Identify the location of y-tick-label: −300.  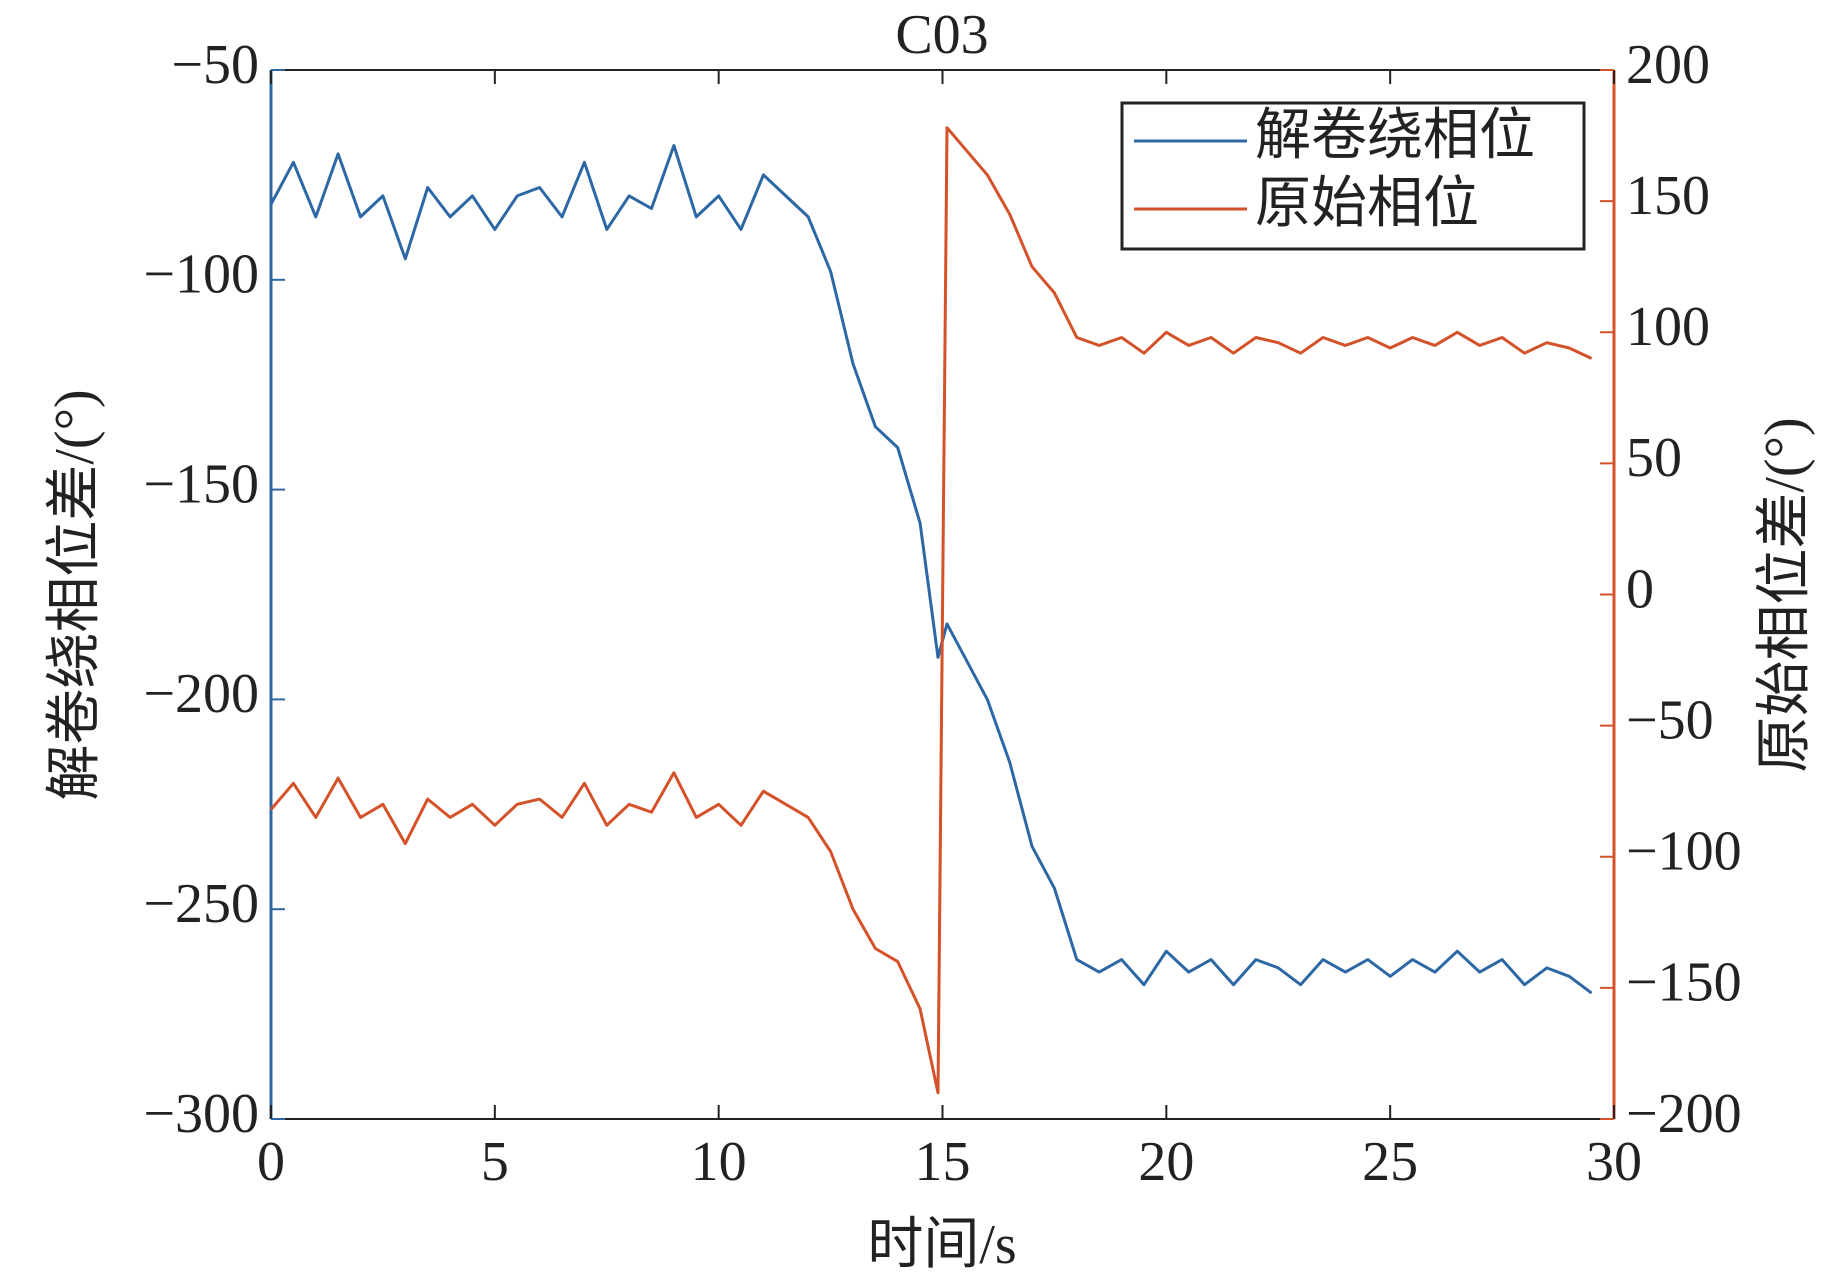
(201, 1114).